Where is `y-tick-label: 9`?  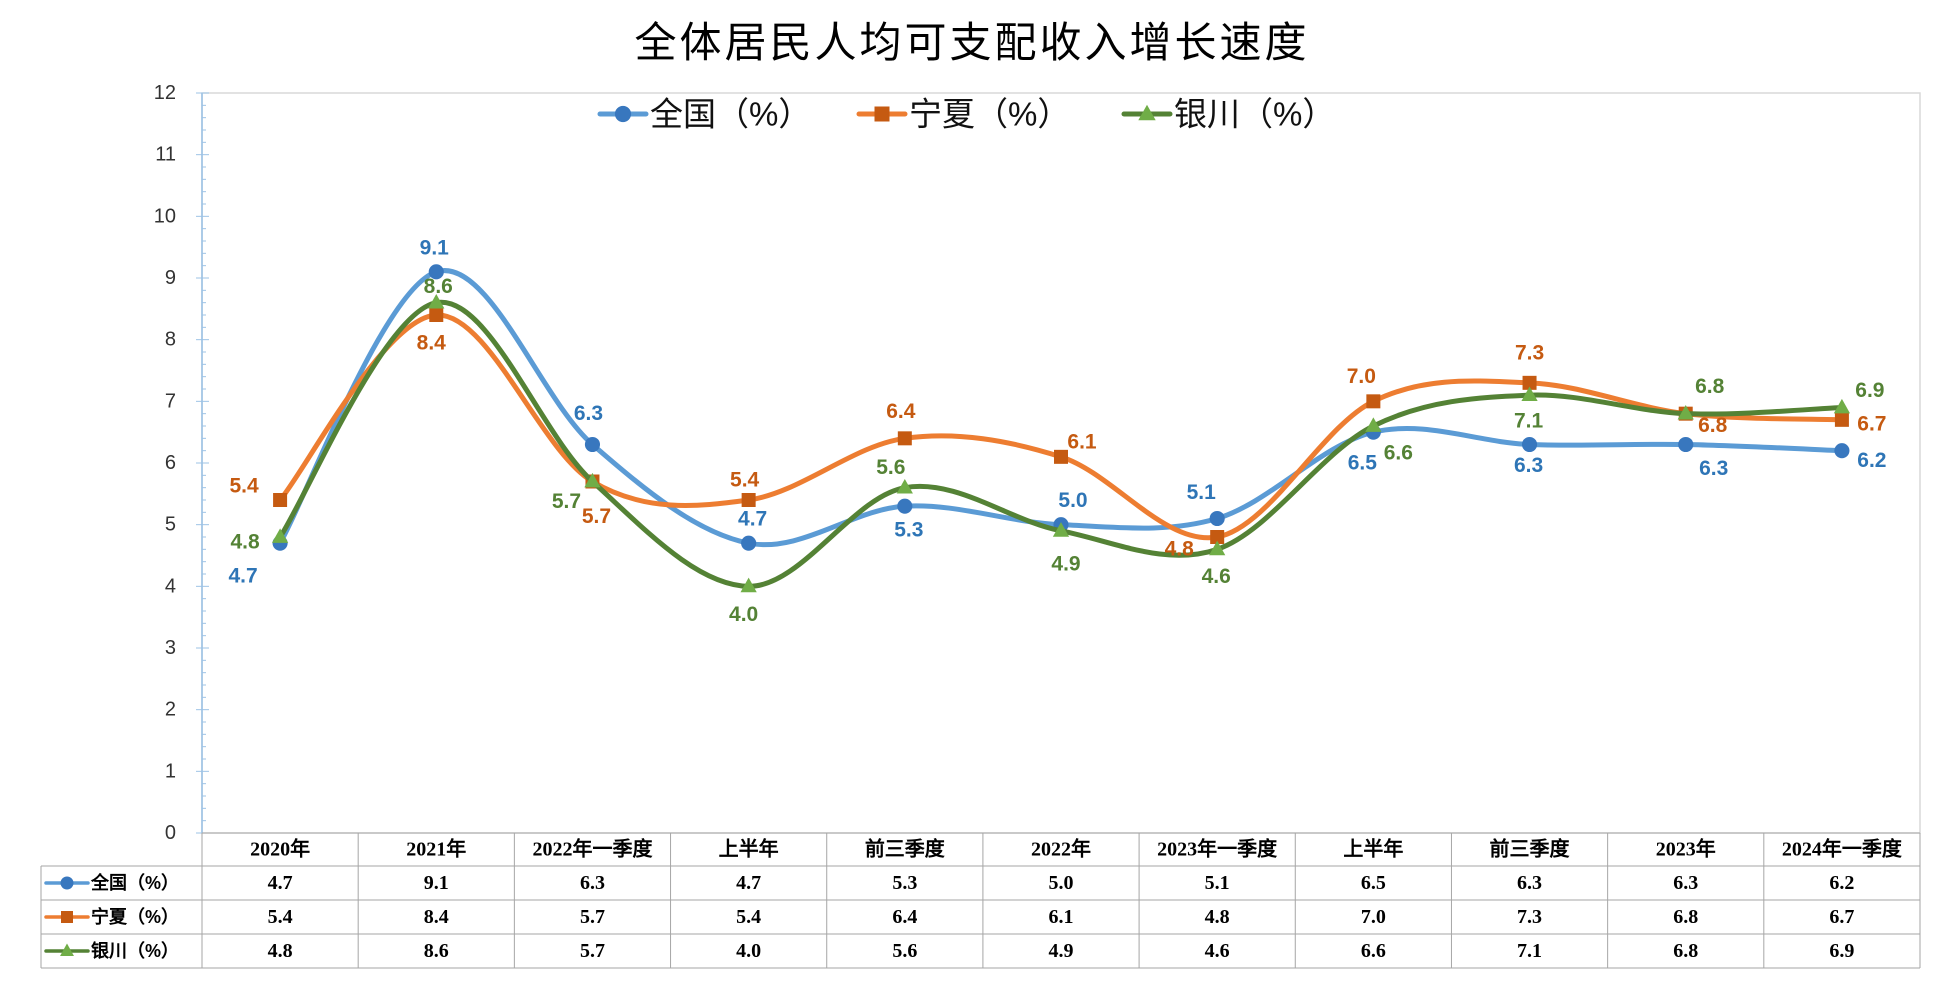
y-tick-label: 9 is located at coordinates (170, 278).